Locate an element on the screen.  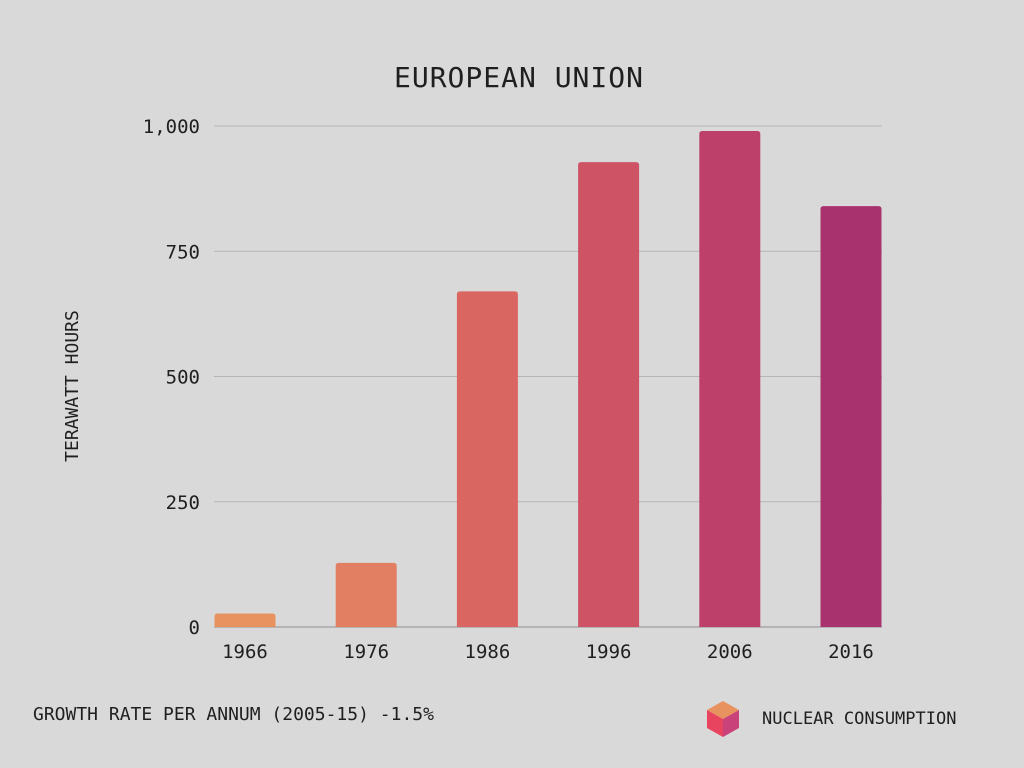
bar-1996 is located at coordinates (609, 394).